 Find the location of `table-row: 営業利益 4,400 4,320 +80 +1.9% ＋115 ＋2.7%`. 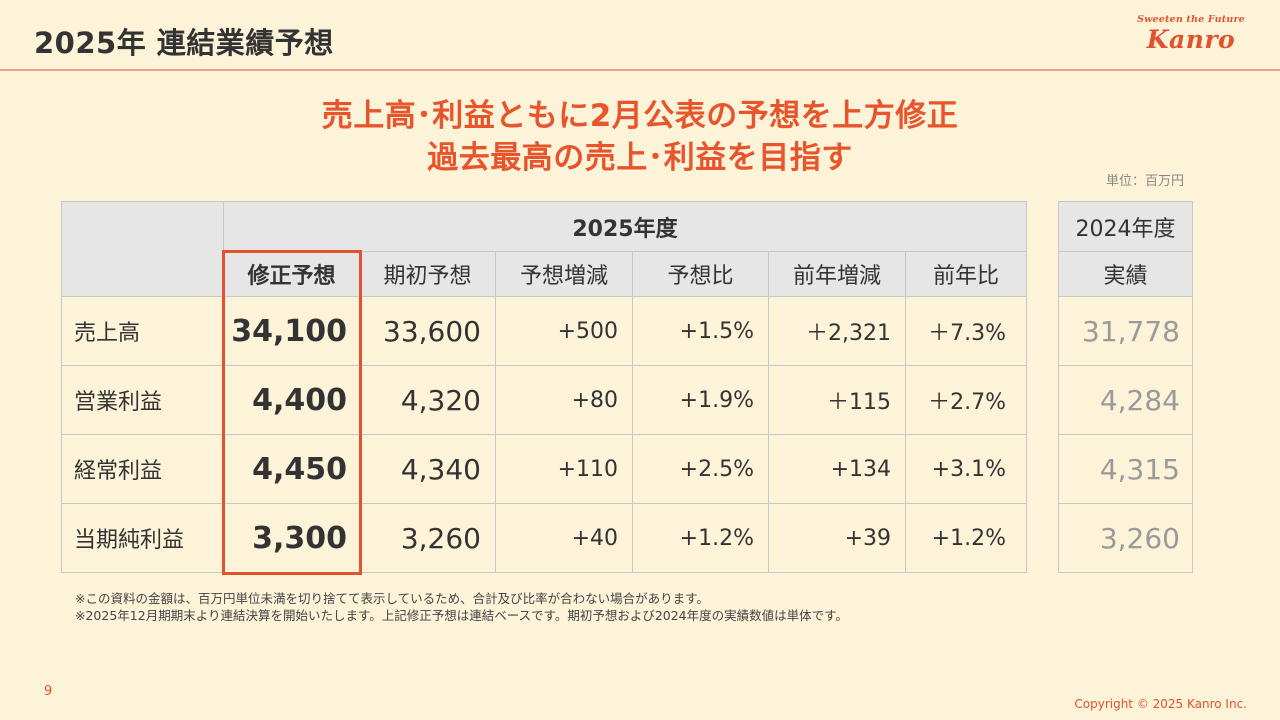

table-row: 営業利益 4,400 4,320 +80 +1.9% ＋115 ＋2.7% is located at coordinates (544, 400).